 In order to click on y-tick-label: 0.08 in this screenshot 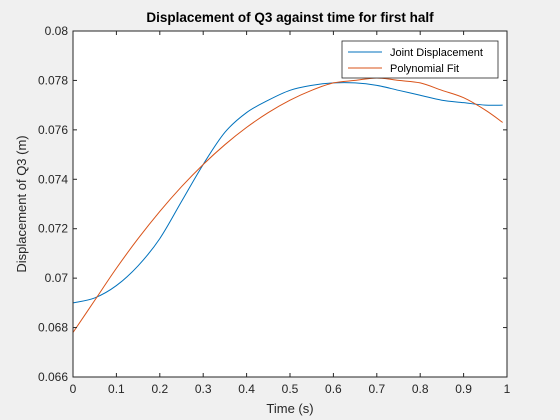, I will do `click(57, 31)`.